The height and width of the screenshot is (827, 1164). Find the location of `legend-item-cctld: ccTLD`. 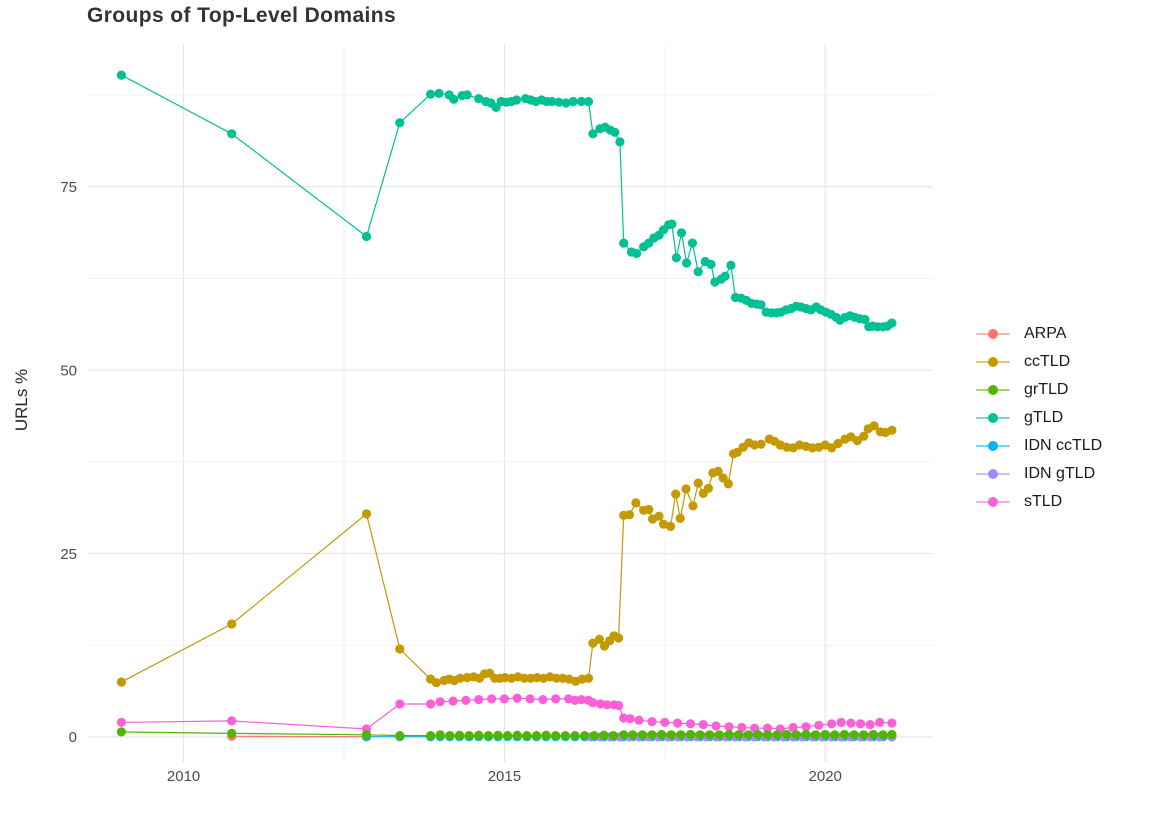

legend-item-cctld: ccTLD is located at coordinates (1039, 361).